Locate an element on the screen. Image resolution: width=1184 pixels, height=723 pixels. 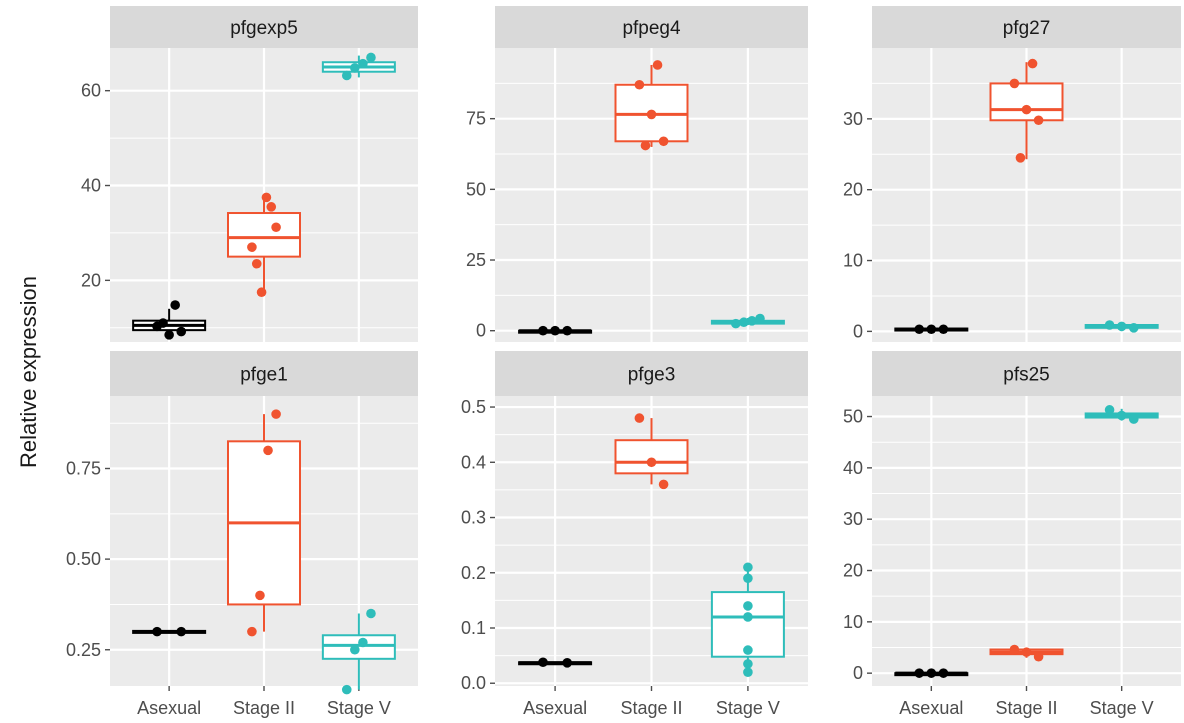
panel-pfpeg4: pfpeg4 0 25 50 75 is located at coordinates (637, 174).